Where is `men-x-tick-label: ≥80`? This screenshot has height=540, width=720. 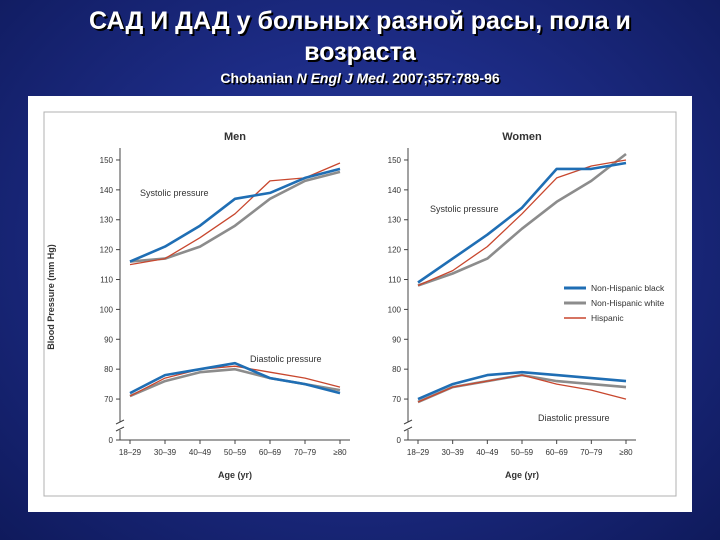
men-x-tick-label: ≥80 is located at coordinates (340, 452).